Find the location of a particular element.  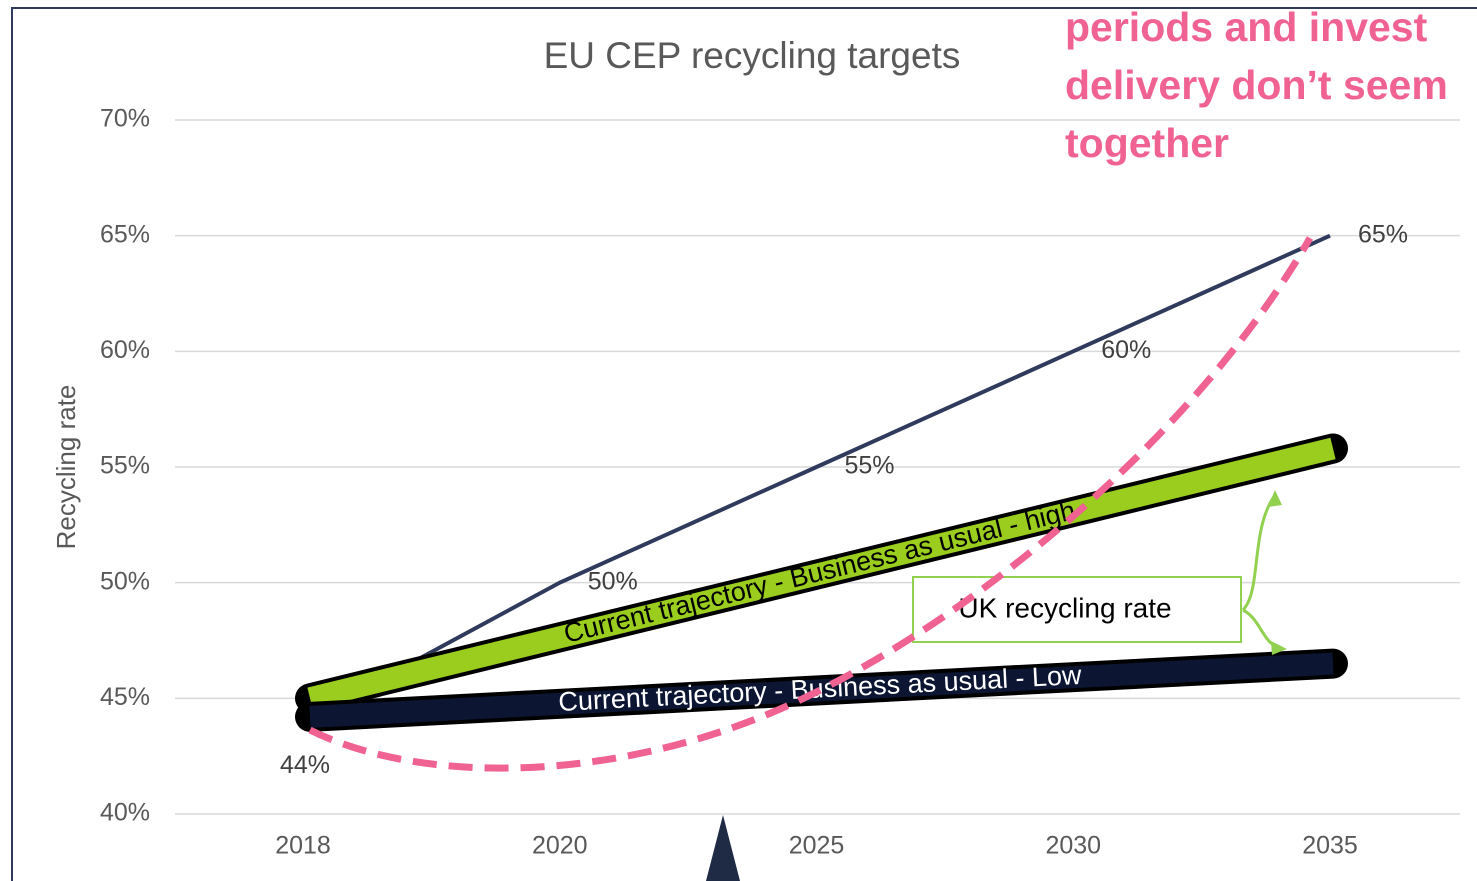

data-label: 60% is located at coordinates (1126, 350).